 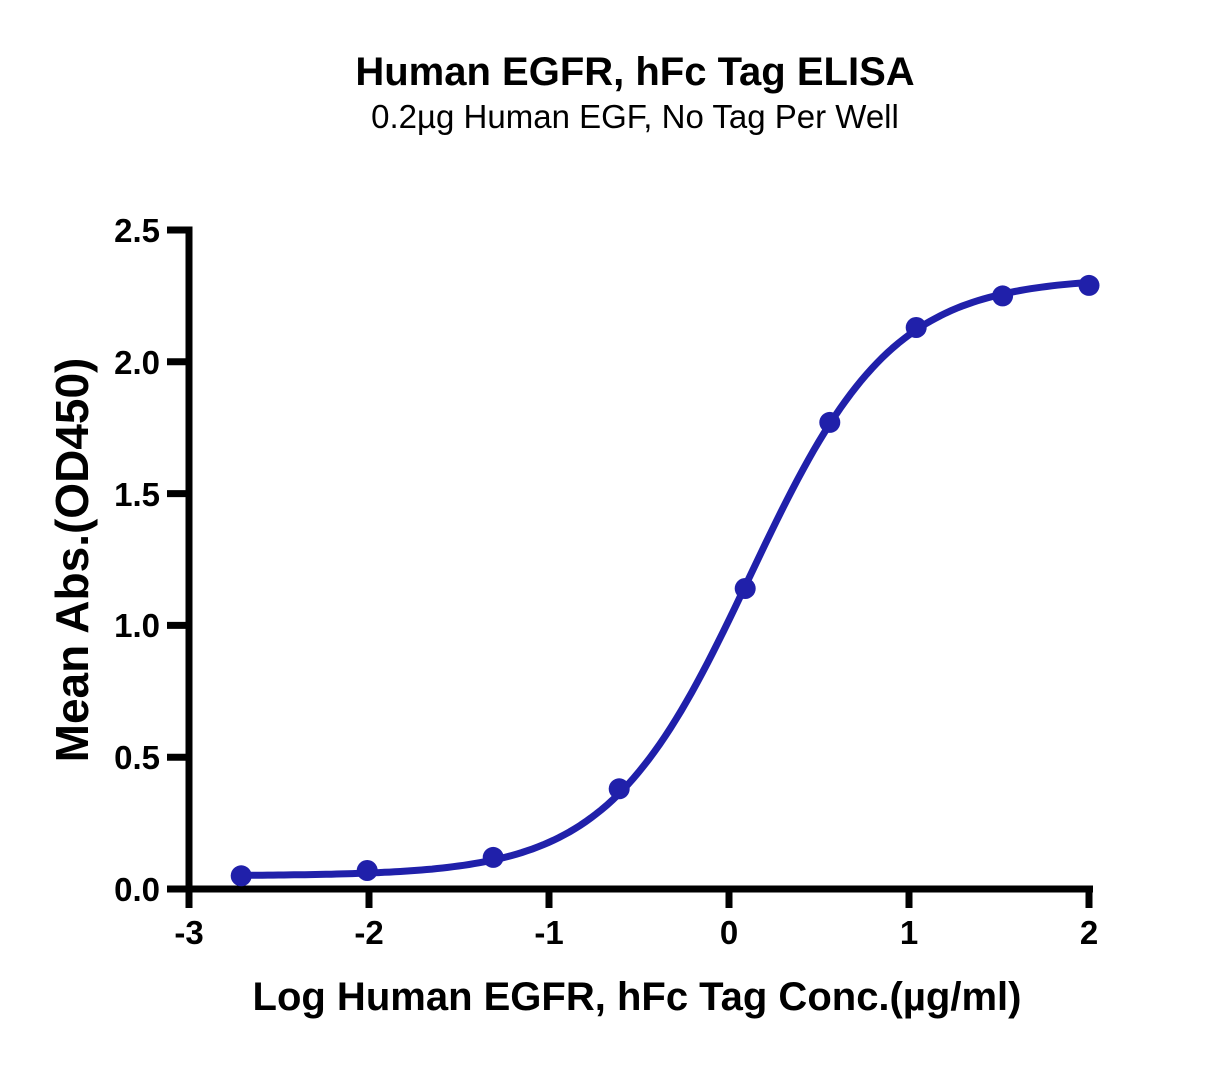 What do you see at coordinates (137, 494) in the screenshot?
I see `y-tick-label: 1.5` at bounding box center [137, 494].